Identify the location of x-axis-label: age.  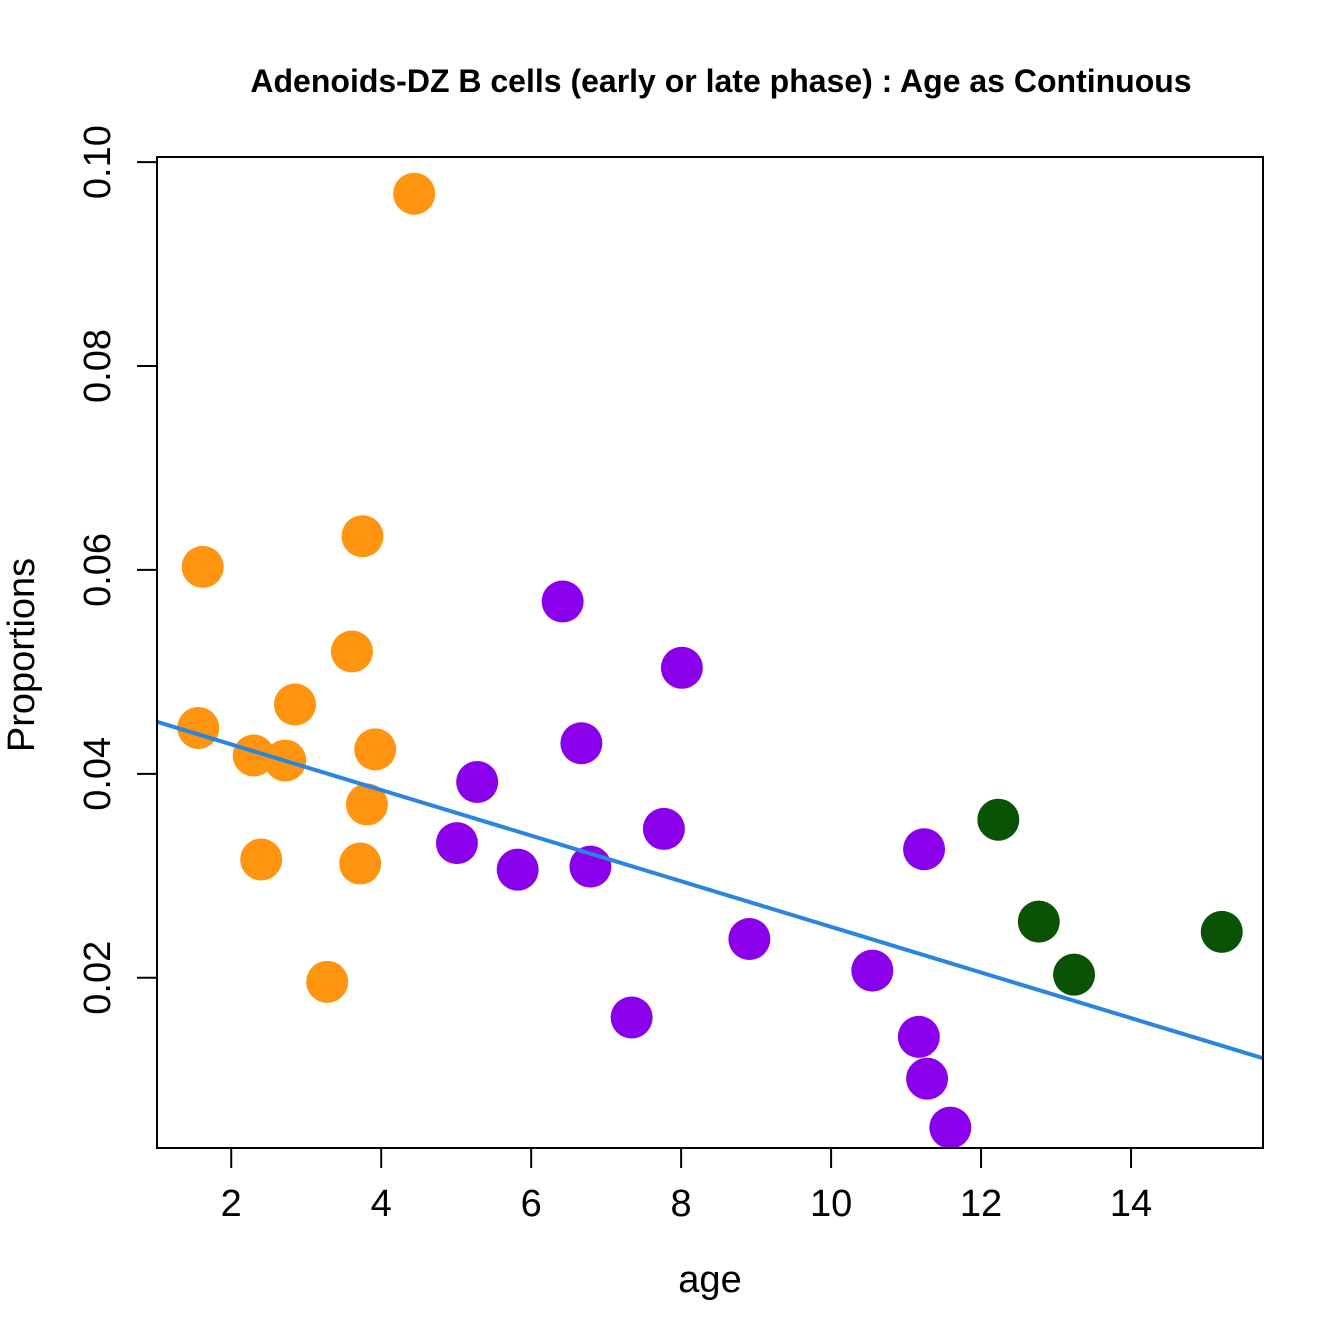
(709, 1280).